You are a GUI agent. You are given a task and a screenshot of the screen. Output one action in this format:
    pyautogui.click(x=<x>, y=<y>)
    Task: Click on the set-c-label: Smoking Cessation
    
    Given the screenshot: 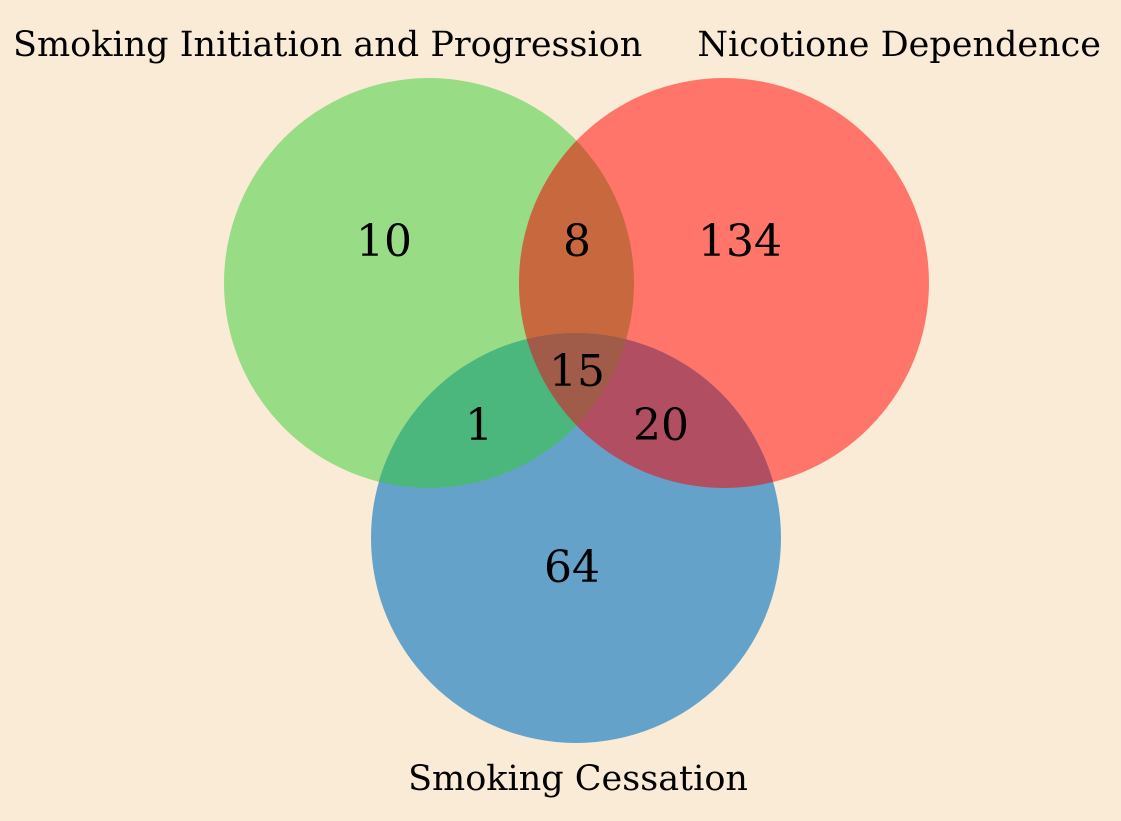 What is the action you would take?
    pyautogui.click(x=578, y=779)
    